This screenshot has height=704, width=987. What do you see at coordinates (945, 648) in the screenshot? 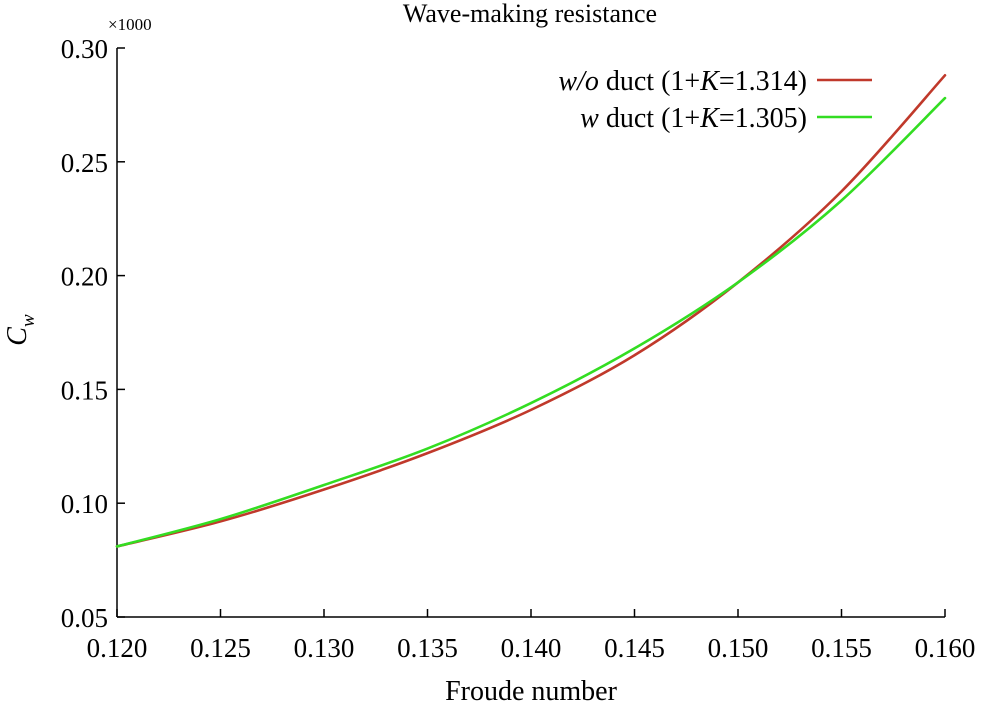
I see `x-tick-label: 0.160` at bounding box center [945, 648].